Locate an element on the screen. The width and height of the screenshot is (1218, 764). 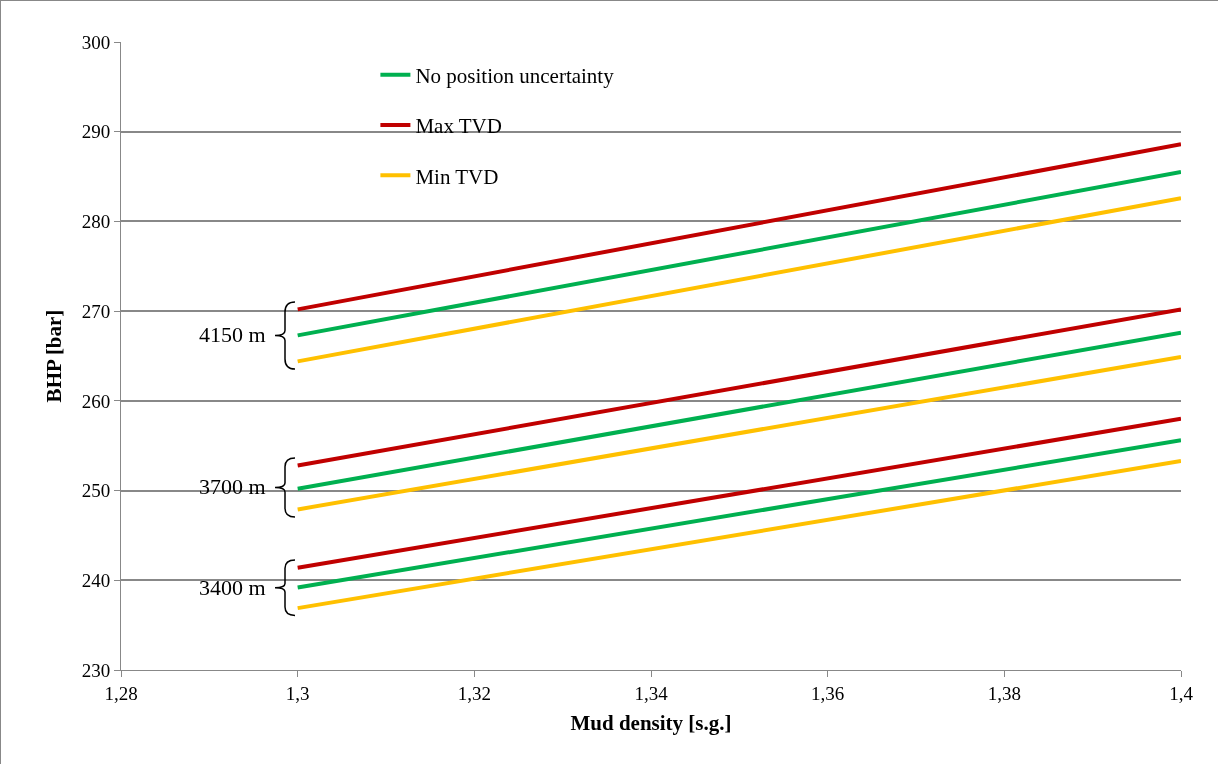
x-tick-label: 1,3 is located at coordinates (297, 693).